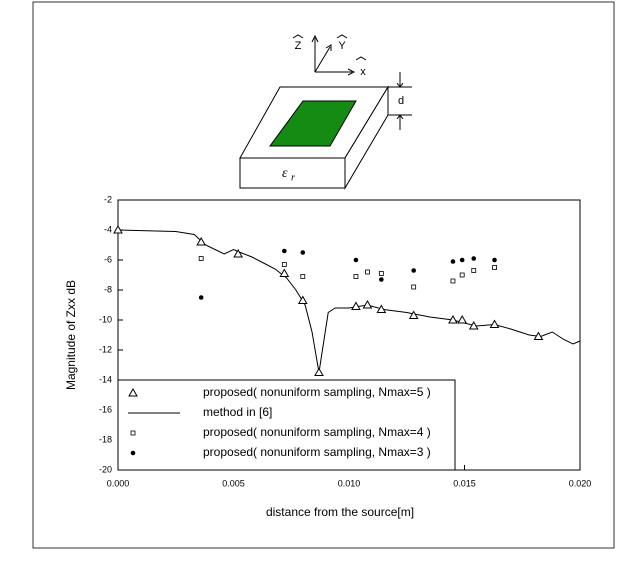 The height and width of the screenshot is (565, 643). What do you see at coordinates (293, 177) in the screenshot?
I see `epsilon-sub: r` at bounding box center [293, 177].